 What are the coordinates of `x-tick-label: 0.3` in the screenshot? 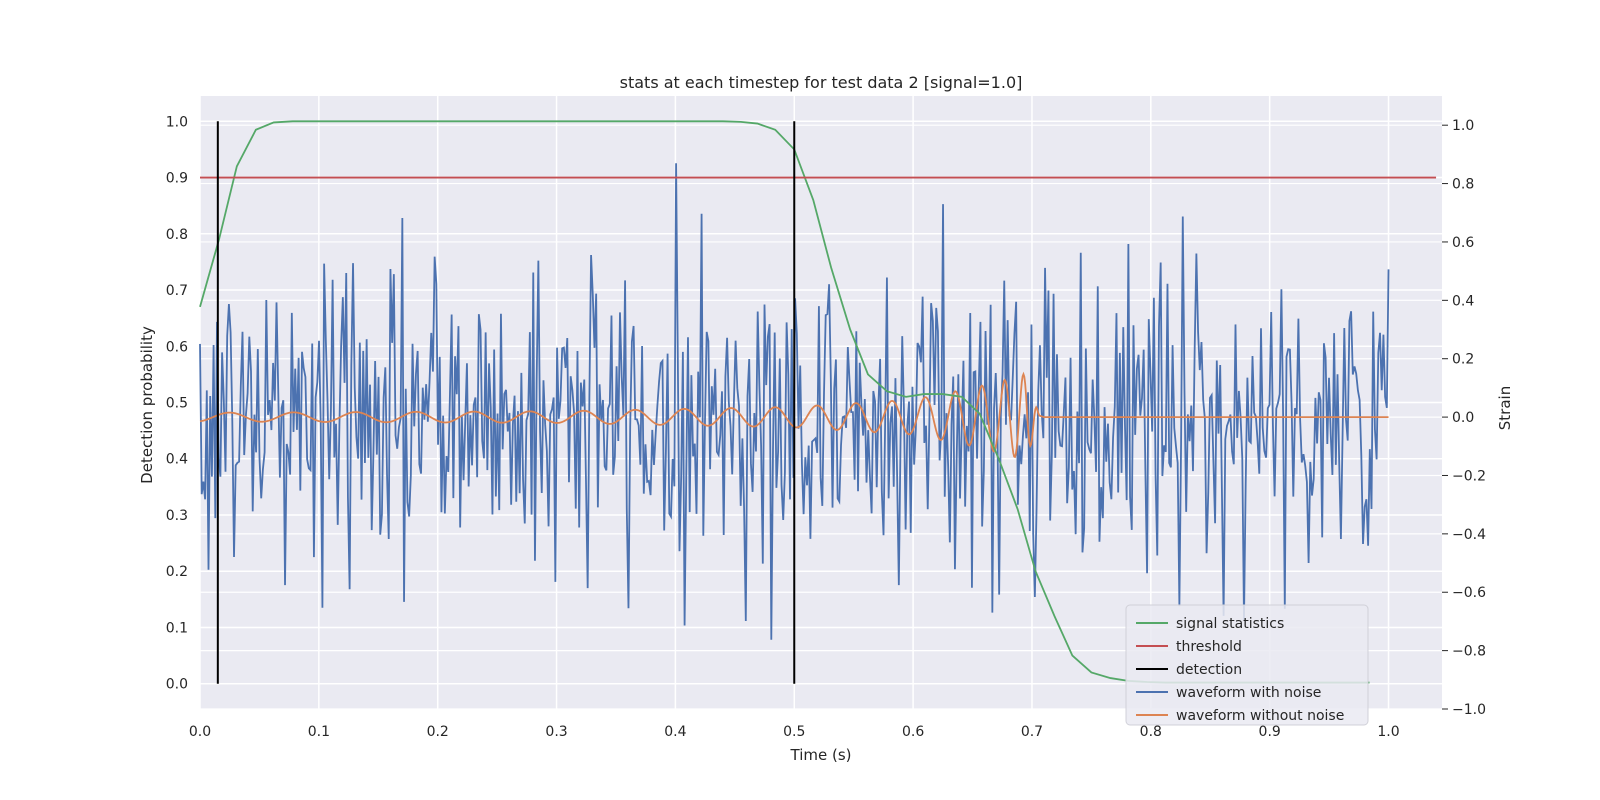 It's located at (556, 732).